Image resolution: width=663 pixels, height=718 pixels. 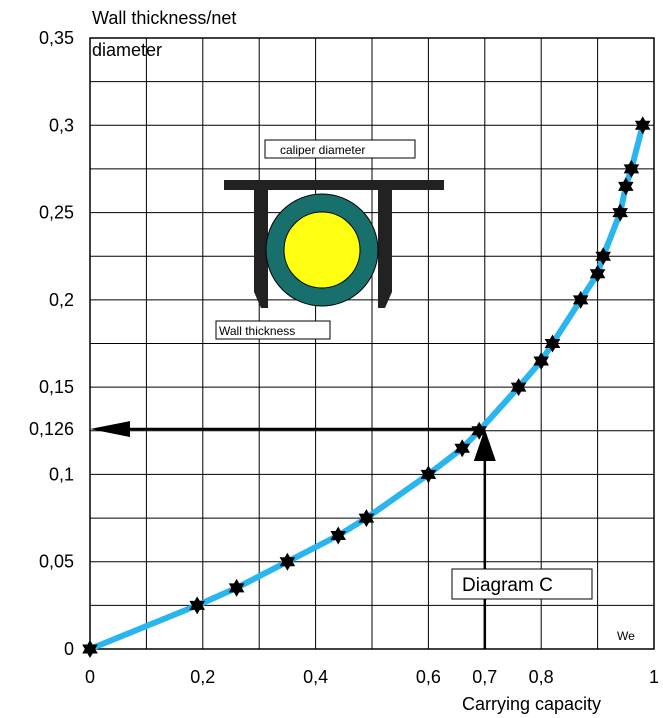 I want to click on y-tick-label: 0,2, so click(x=61, y=300).